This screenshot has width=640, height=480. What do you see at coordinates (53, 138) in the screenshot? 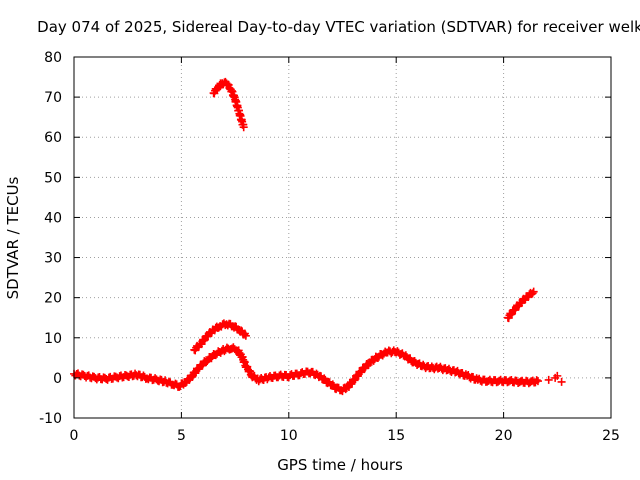
I see `y-tick-label: 60` at bounding box center [53, 138].